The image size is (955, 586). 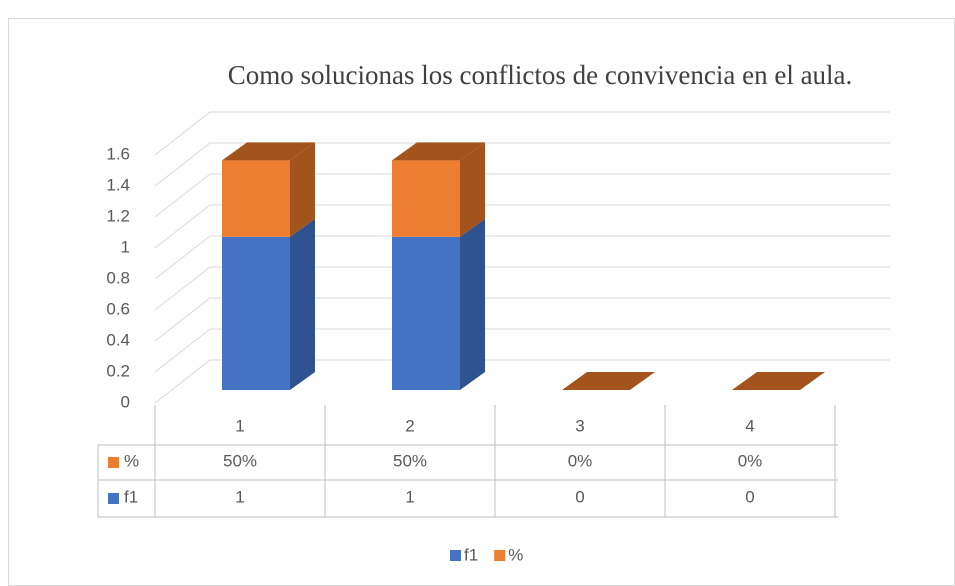 What do you see at coordinates (118, 153) in the screenshot?
I see `y-tick-label: 1.6` at bounding box center [118, 153].